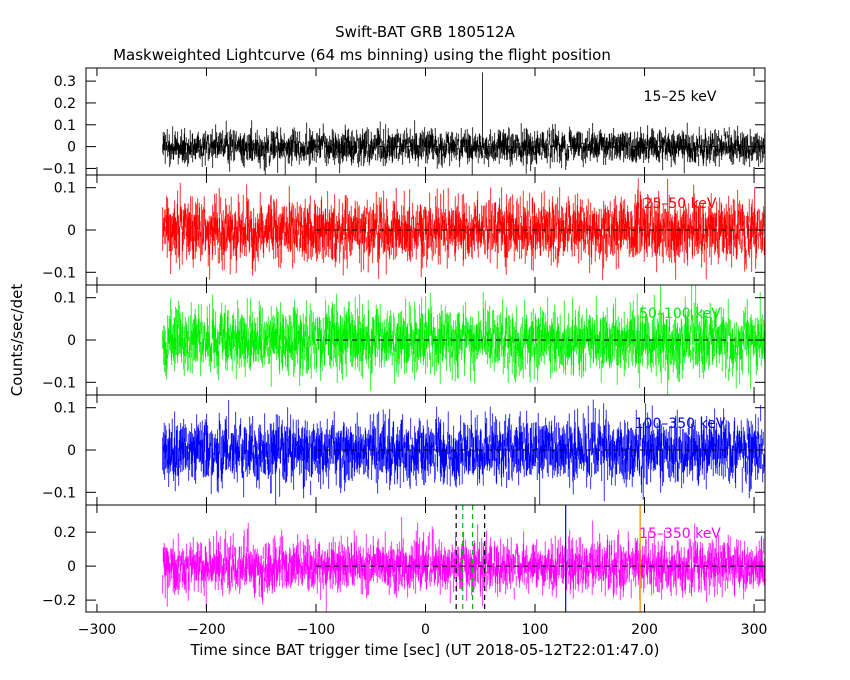 This screenshot has width=850, height=680. Describe the element at coordinates (680, 314) in the screenshot. I see `band-label: 50–100 keV` at that location.